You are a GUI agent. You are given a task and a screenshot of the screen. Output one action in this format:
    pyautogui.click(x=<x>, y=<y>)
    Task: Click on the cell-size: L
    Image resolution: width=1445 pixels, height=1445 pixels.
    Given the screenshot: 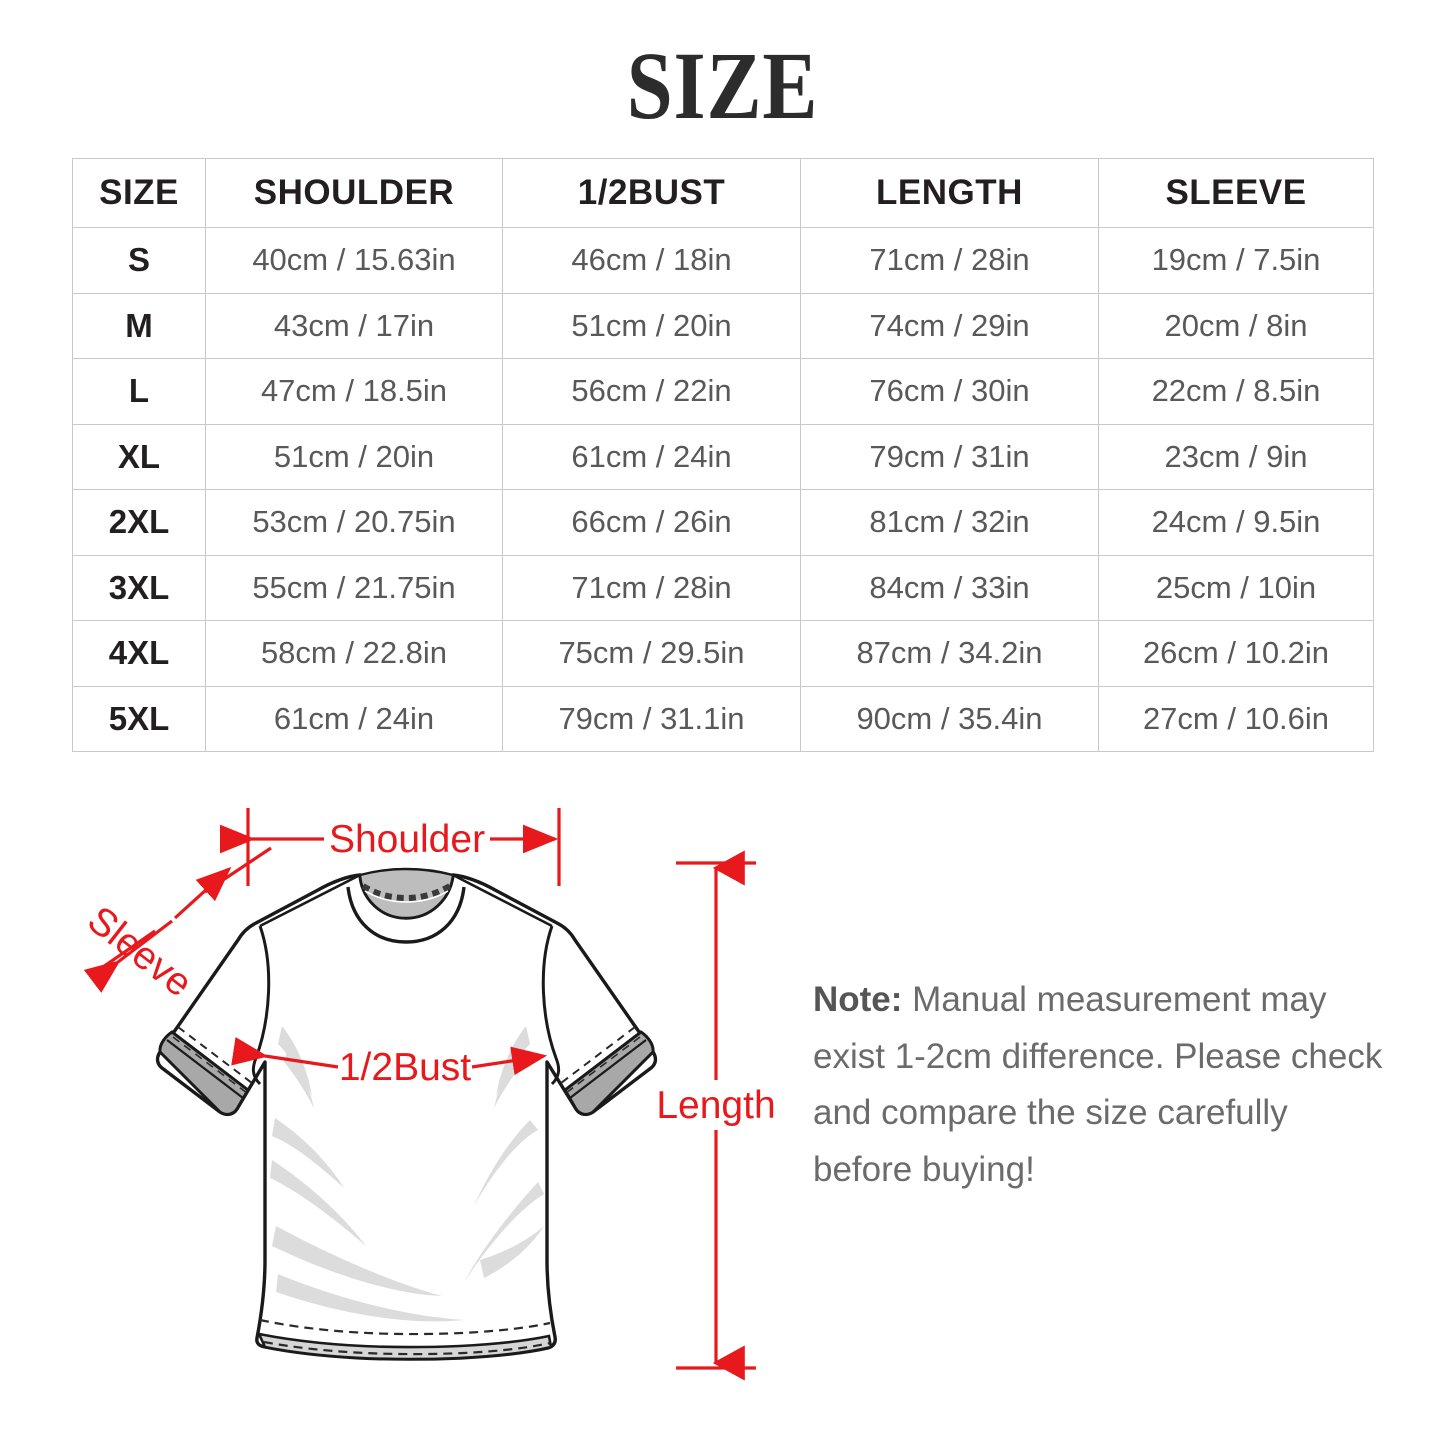 What is the action you would take?
    pyautogui.click(x=139, y=391)
    